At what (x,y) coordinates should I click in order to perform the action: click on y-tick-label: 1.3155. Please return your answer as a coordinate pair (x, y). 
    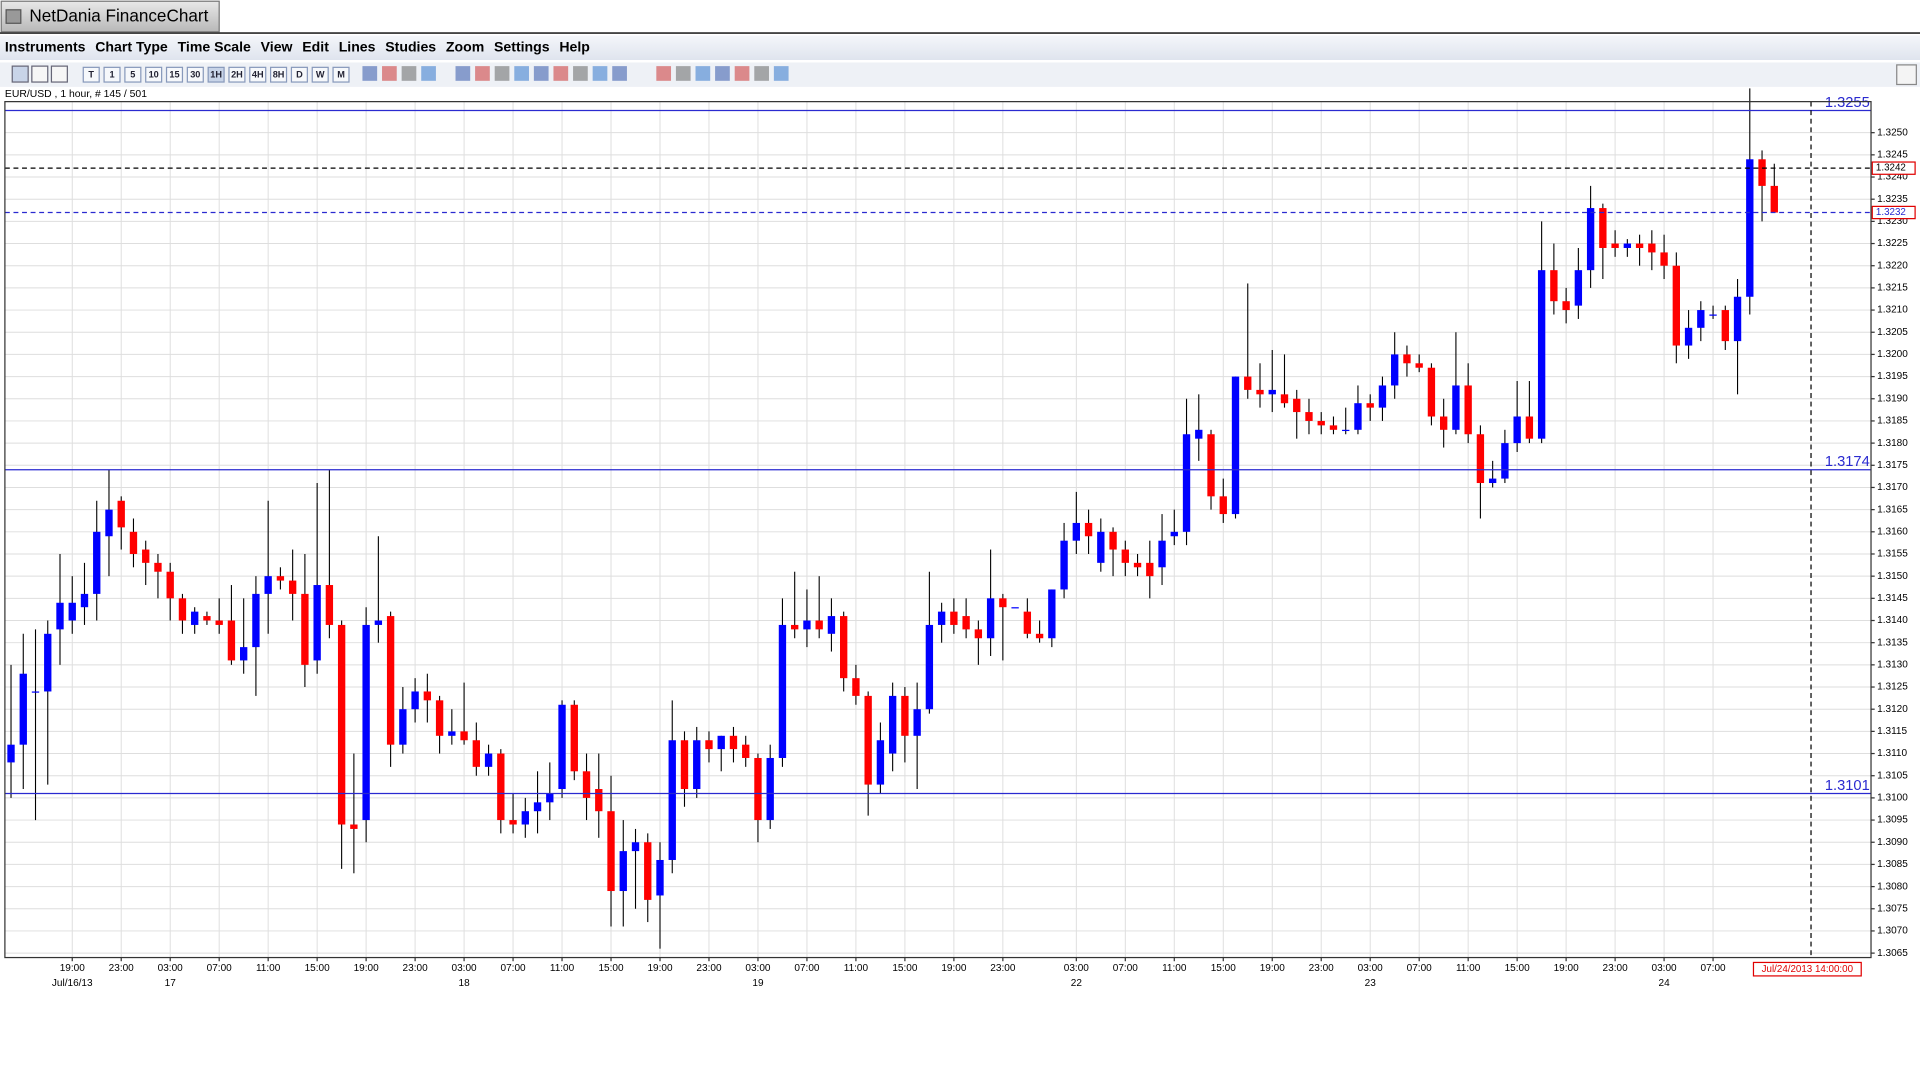
    Looking at the image, I should click on (1892, 554).